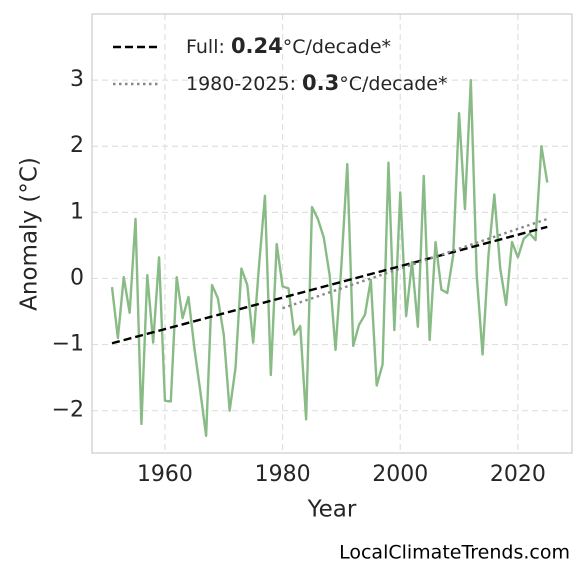 The width and height of the screenshot is (585, 580). What do you see at coordinates (68, 344) in the screenshot?
I see `y-tick-label: −1` at bounding box center [68, 344].